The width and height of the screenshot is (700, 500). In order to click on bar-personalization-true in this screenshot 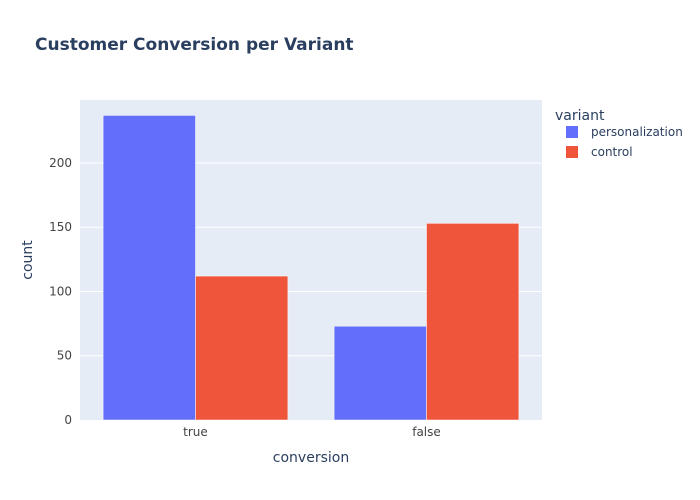, I will do `click(149, 268)`.